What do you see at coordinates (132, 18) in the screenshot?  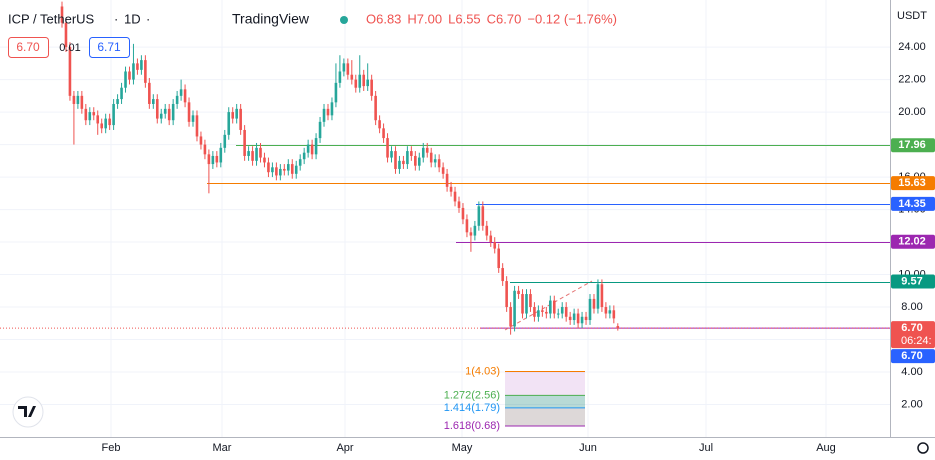 I see `interval: 1D` at bounding box center [132, 18].